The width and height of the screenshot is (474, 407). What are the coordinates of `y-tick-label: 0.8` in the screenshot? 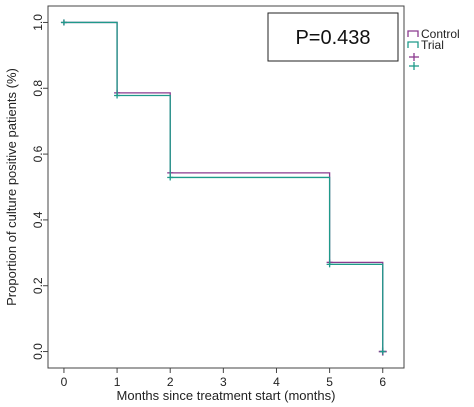 It's located at (38, 88).